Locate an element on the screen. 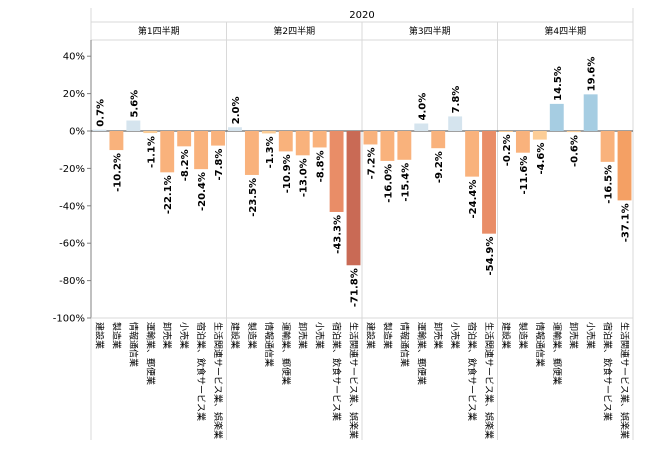  data-label: -10.9% is located at coordinates (287, 173).